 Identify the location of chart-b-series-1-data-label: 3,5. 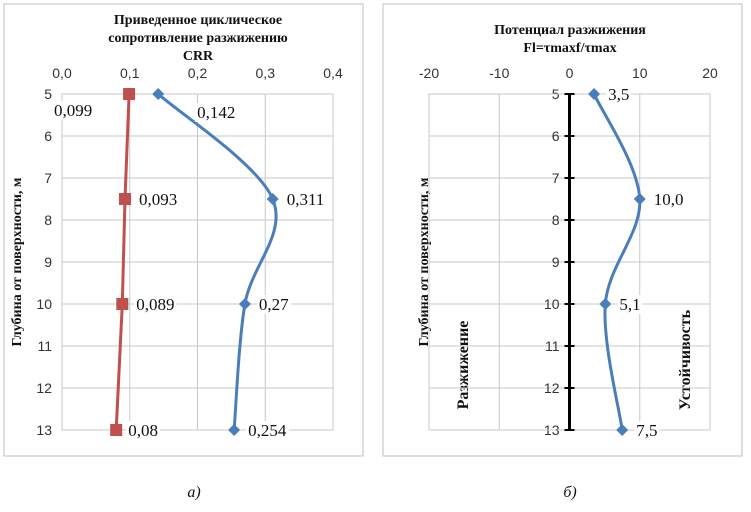
(618, 94).